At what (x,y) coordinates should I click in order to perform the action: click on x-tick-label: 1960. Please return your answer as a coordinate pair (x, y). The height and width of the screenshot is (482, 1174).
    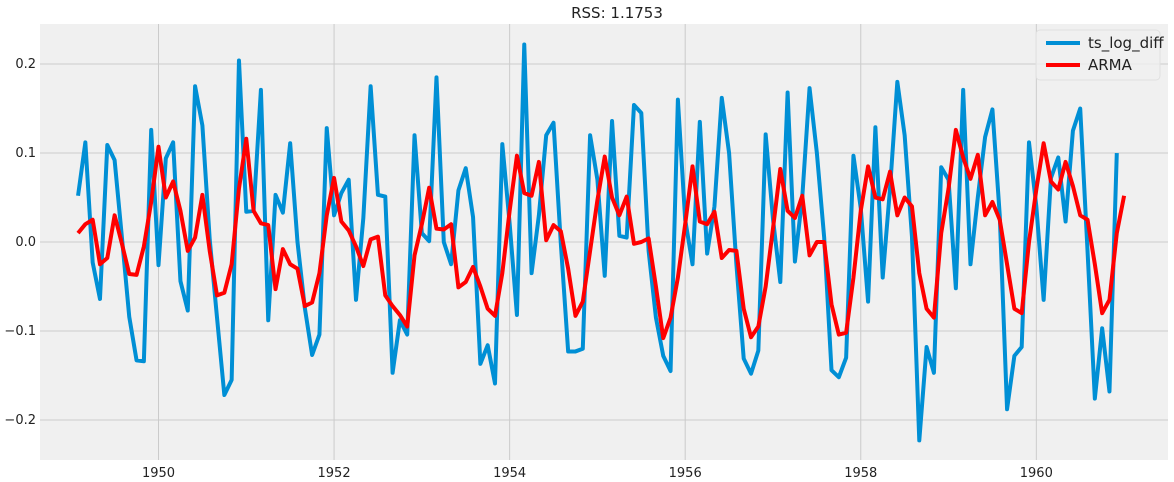
    Looking at the image, I should click on (1036, 473).